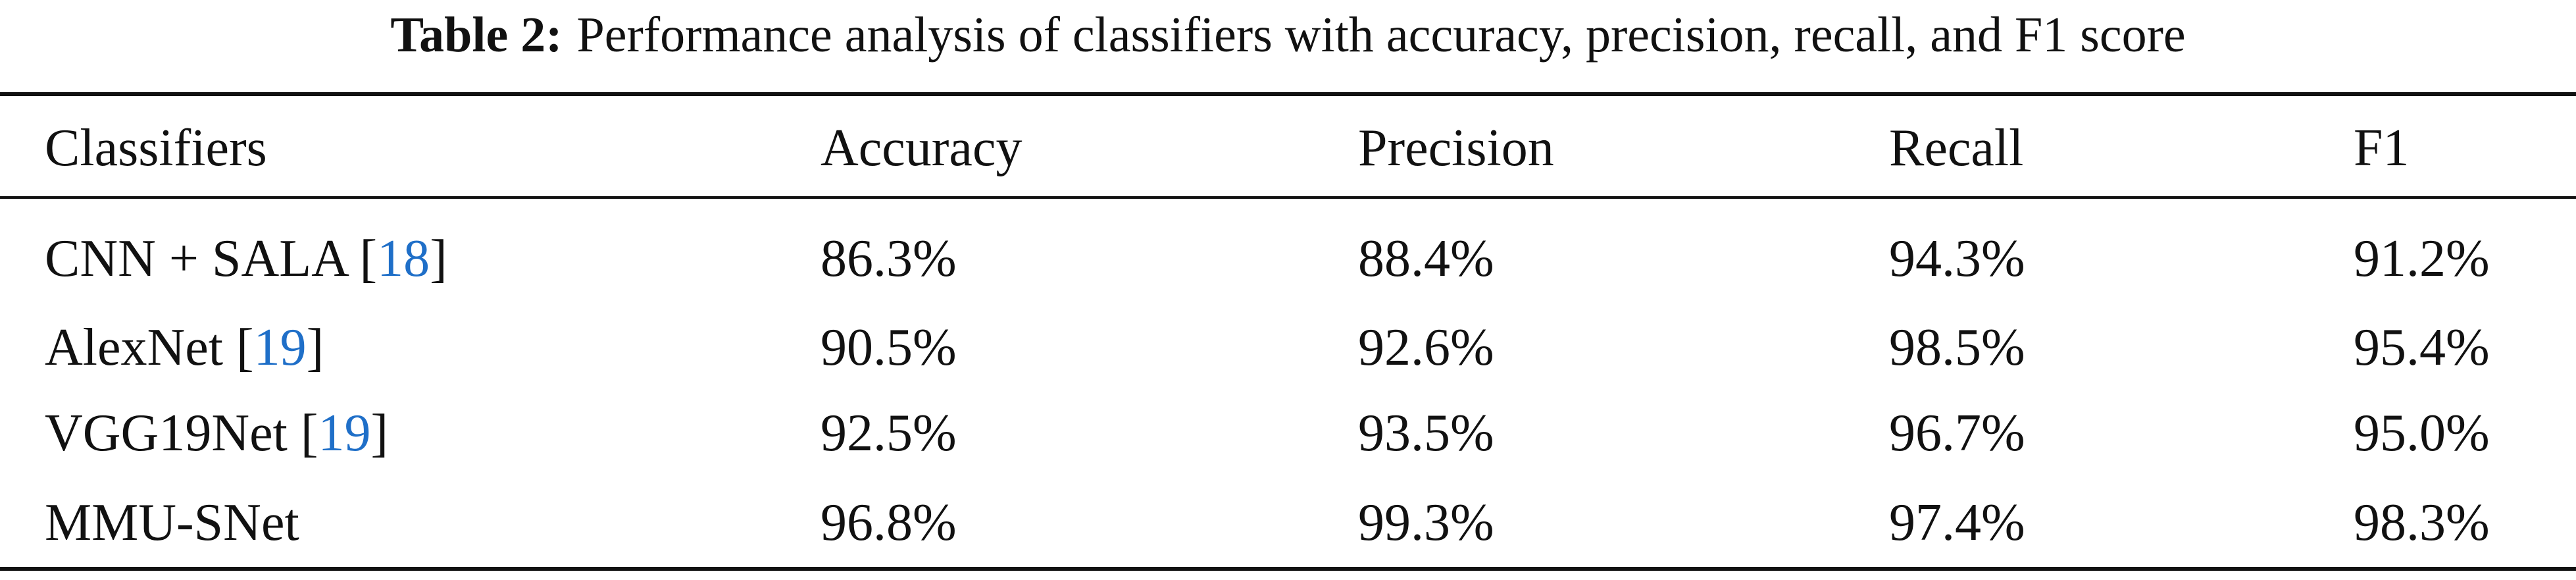 The width and height of the screenshot is (2576, 580). I want to click on classifier-cell: VGG19Net [19], so click(216, 433).